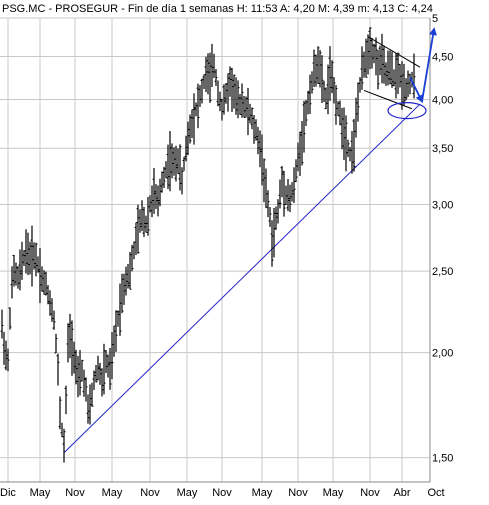 Image resolution: width=489 pixels, height=505 pixels. I want to click on arrow-down, so click(416, 90).